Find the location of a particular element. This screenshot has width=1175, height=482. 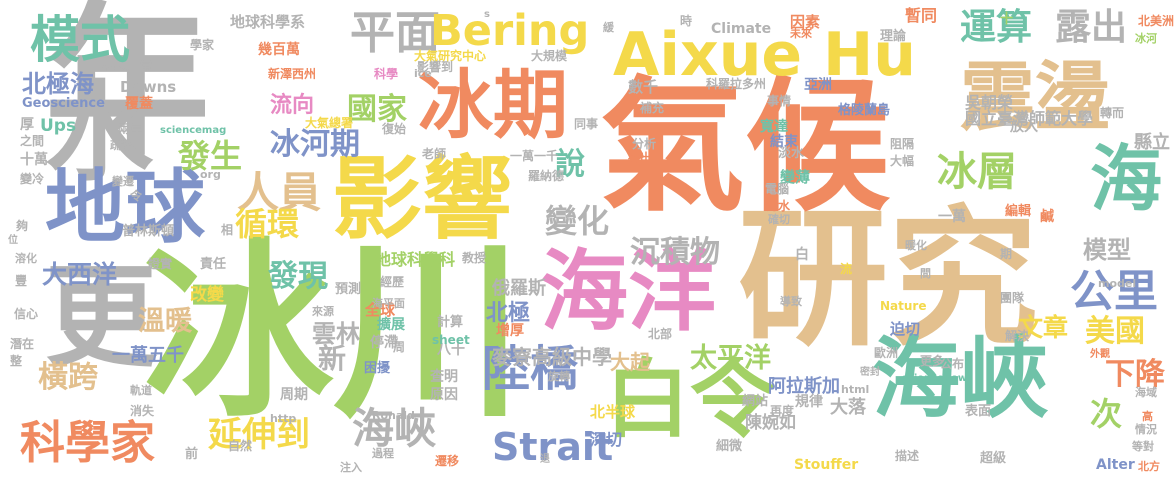

word-101: 查明 is located at coordinates (444, 377).